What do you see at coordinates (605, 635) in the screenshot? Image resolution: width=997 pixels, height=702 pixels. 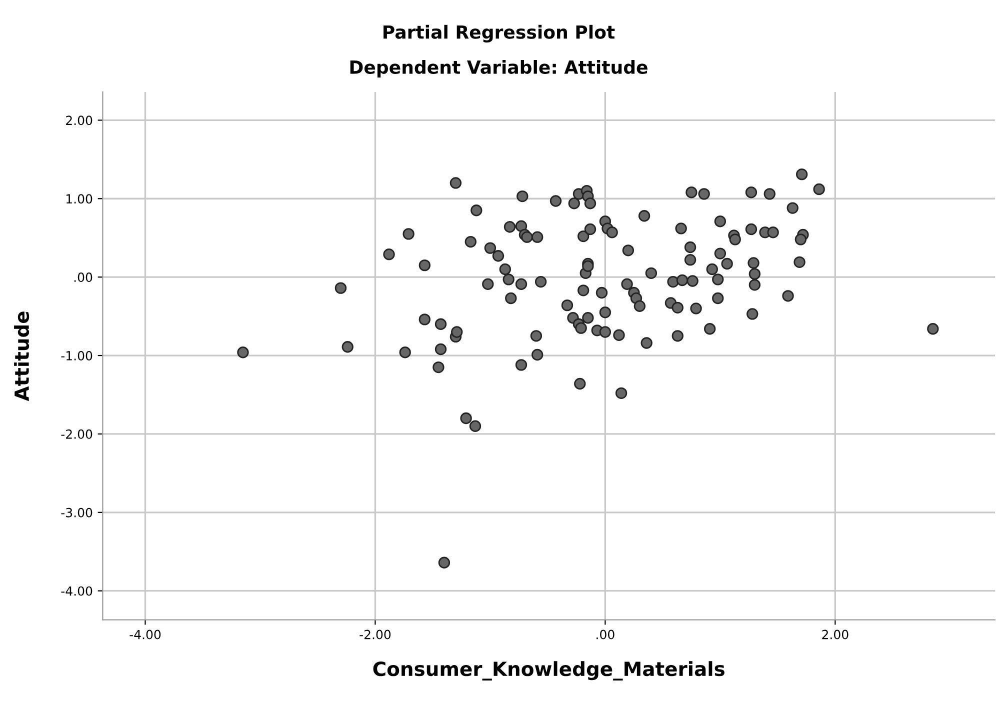 I see `x-tick-label: .00` at bounding box center [605, 635].